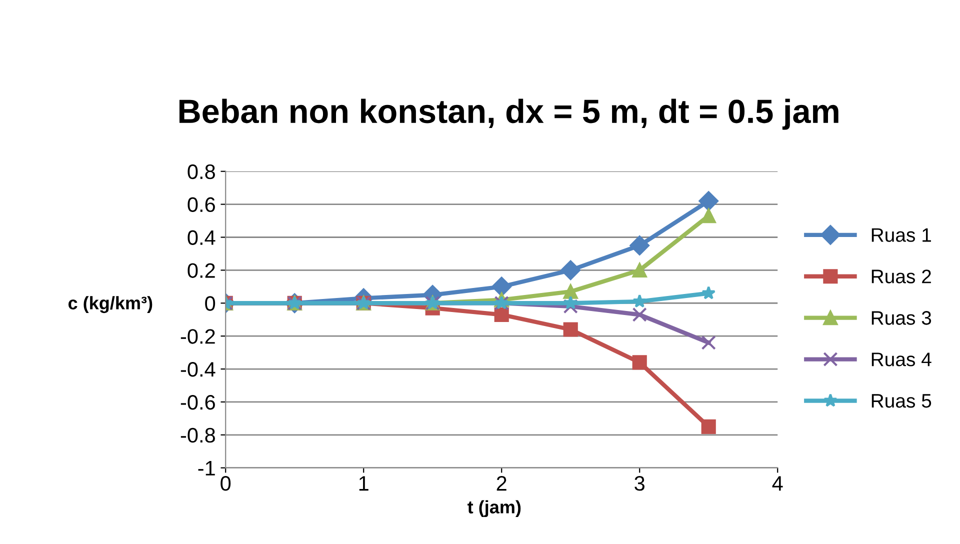  What do you see at coordinates (201, 204) in the screenshot?
I see `y-tick-label: 0.6` at bounding box center [201, 204].